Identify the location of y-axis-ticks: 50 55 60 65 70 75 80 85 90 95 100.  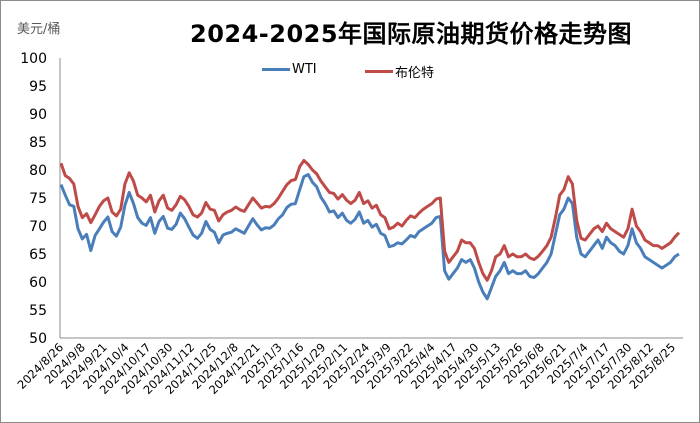
(33, 199).